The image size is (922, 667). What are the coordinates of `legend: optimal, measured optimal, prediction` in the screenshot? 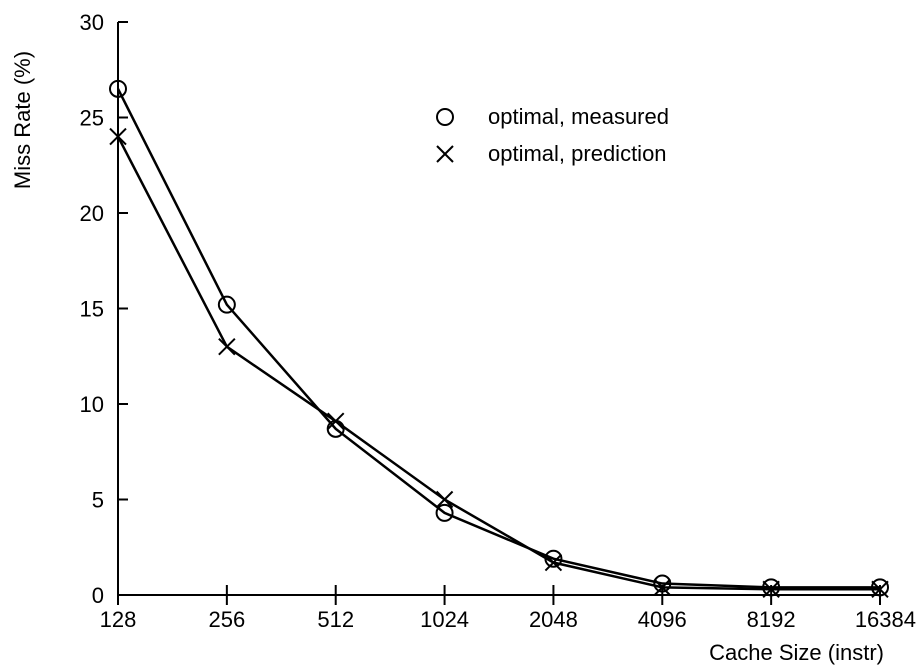 It's located at (552, 135).